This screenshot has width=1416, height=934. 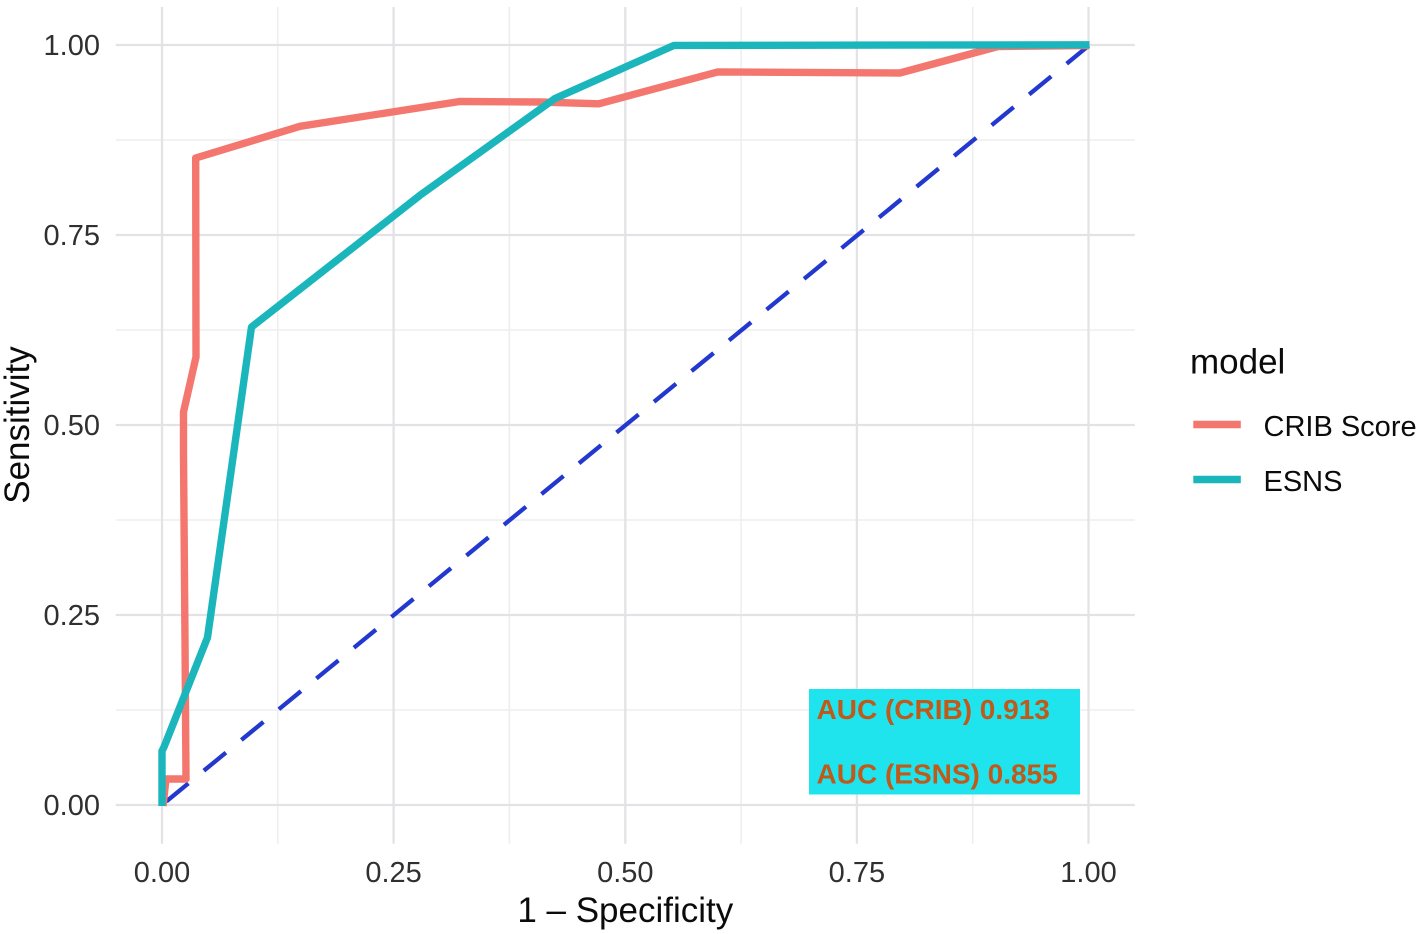 What do you see at coordinates (18, 425) in the screenshot?
I see `svg-text: Sensitivity` at bounding box center [18, 425].